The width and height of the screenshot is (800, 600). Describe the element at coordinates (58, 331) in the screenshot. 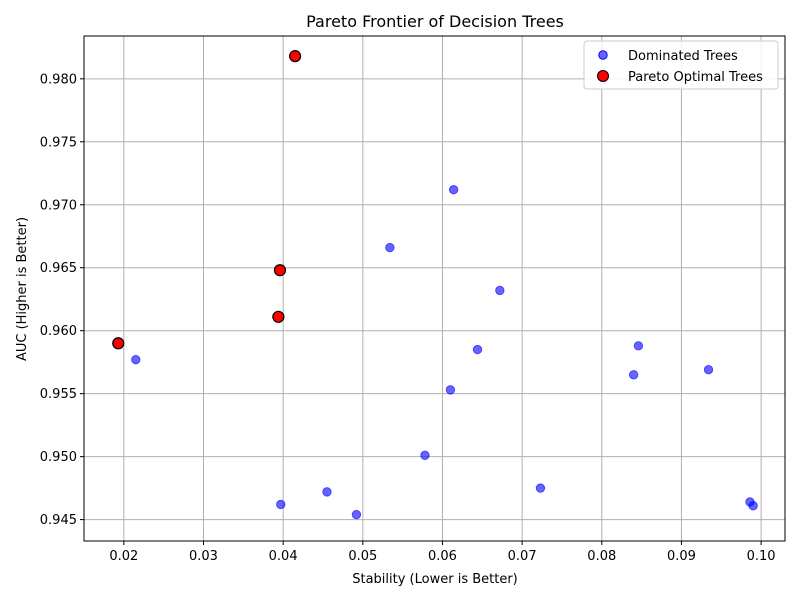

I see `y-tick-label: 0.960` at that location.